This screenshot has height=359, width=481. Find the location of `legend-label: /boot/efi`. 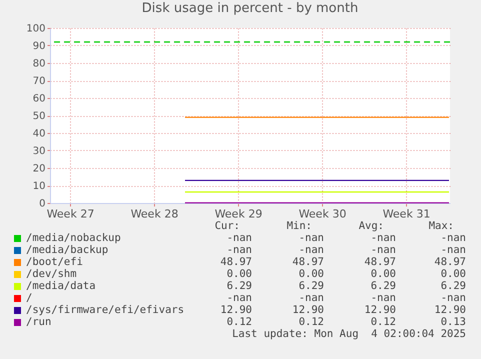

legend-label: /boot/efi is located at coordinates (54, 262).